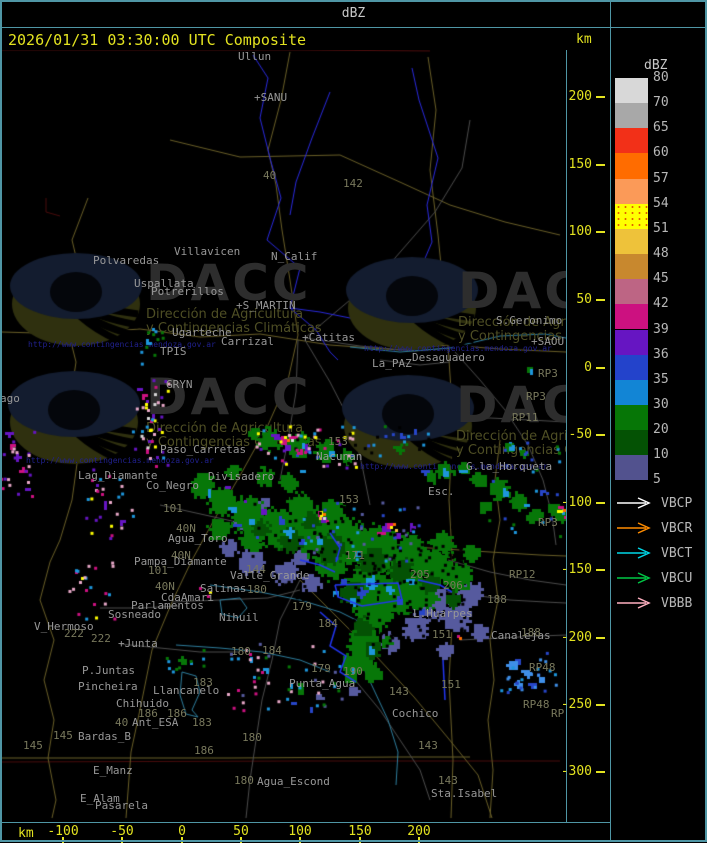 The image size is (707, 843). I want to click on colorbar-label: 20, so click(661, 429).